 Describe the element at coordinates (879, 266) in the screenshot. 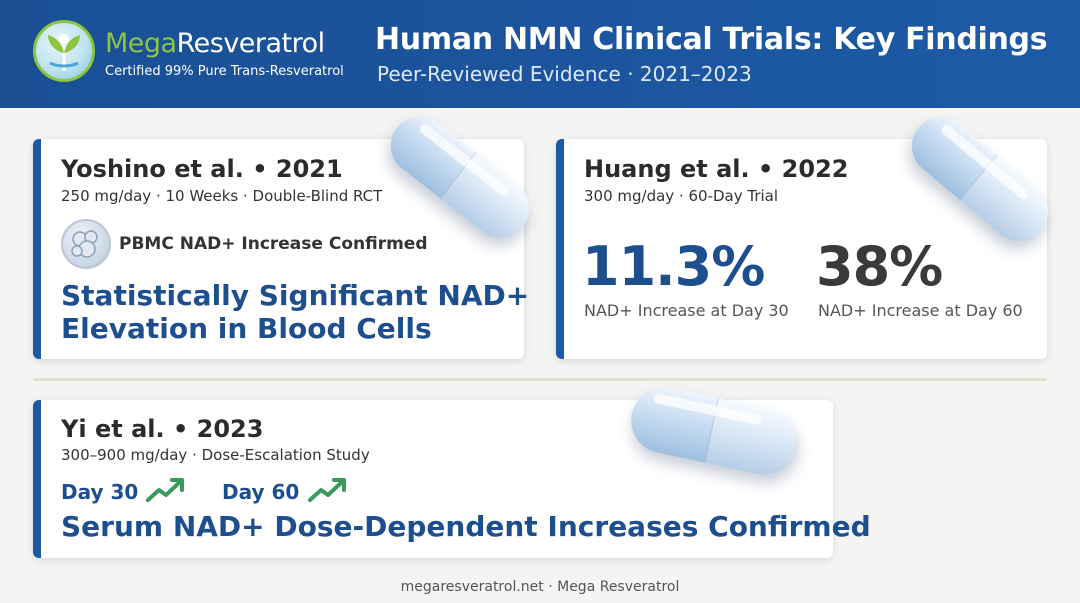

I see `stat-day60-value: 38%` at that location.